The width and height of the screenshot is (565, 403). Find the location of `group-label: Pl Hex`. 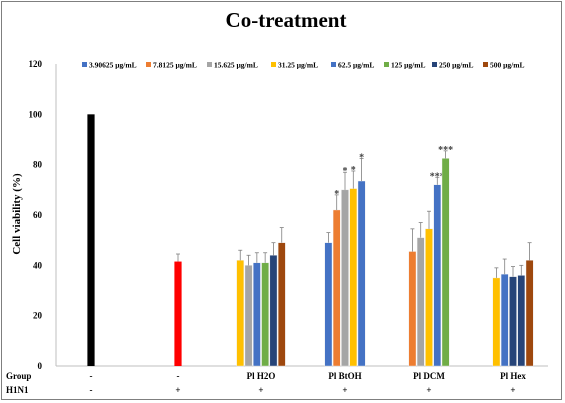

group-label: Pl Hex is located at coordinates (513, 376).